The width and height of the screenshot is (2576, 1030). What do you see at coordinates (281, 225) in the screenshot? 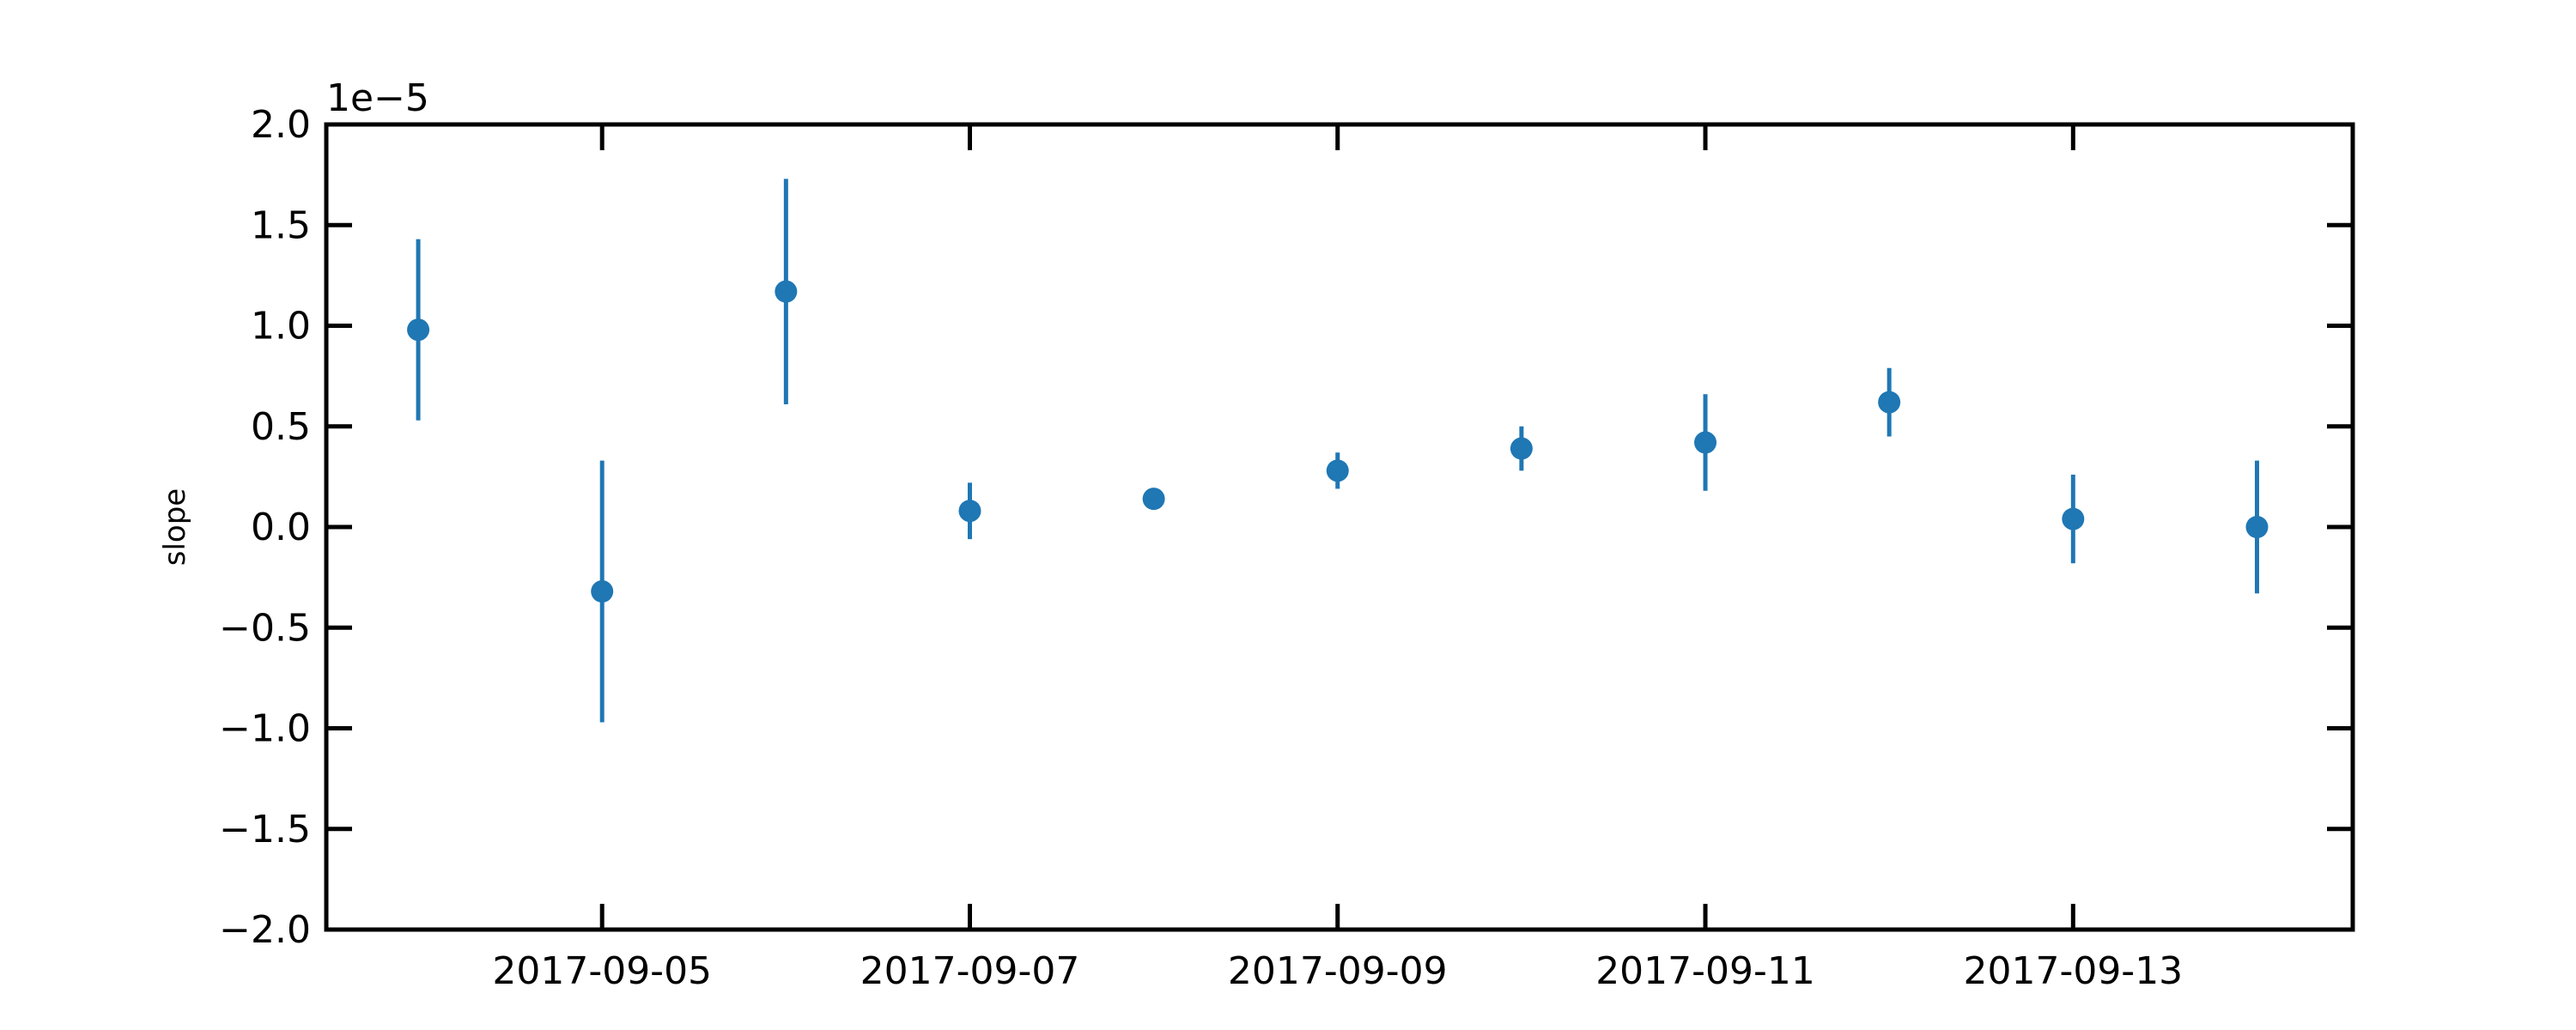
I see `y-tick-label: 1.5` at bounding box center [281, 225].